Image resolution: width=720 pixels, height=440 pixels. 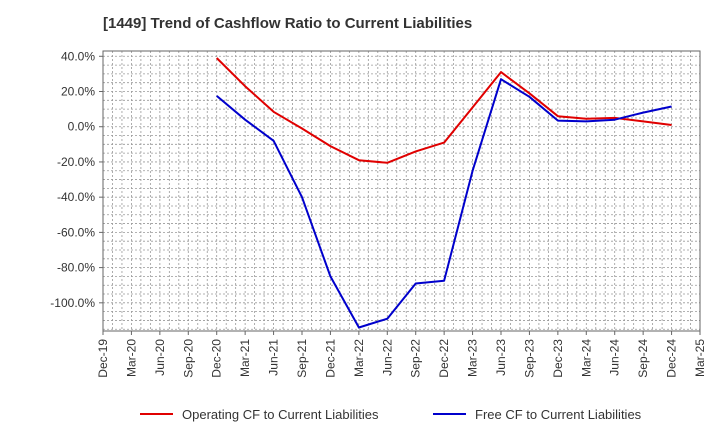 I want to click on x-tick-label: Jun-21, so click(x=274, y=357).